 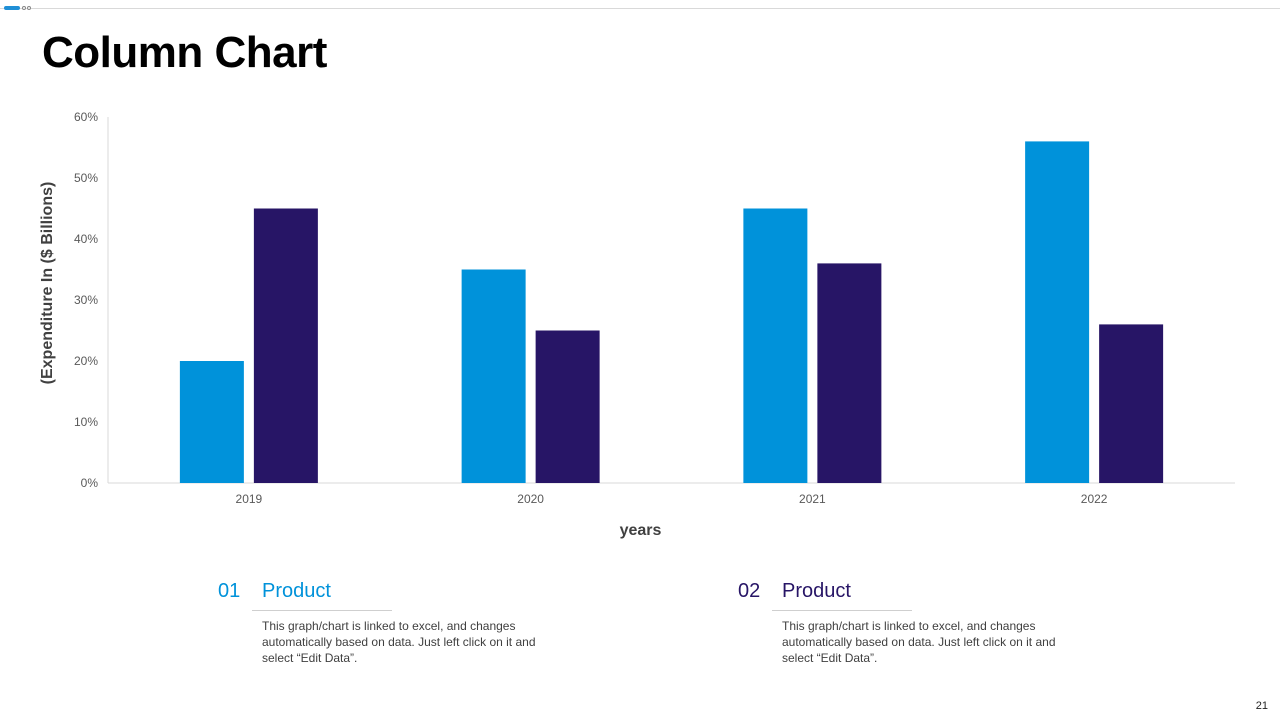 I want to click on page-title: Column Chart, so click(x=184, y=52).